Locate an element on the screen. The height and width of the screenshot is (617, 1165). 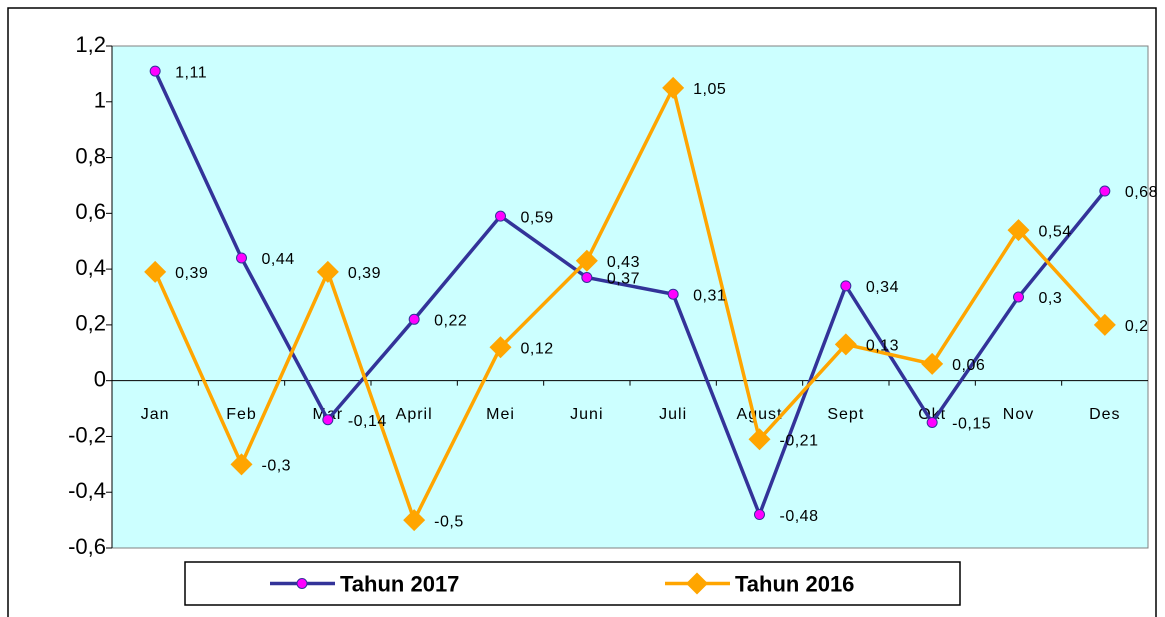
y-tick-label: -0,4 is located at coordinates (87, 490).